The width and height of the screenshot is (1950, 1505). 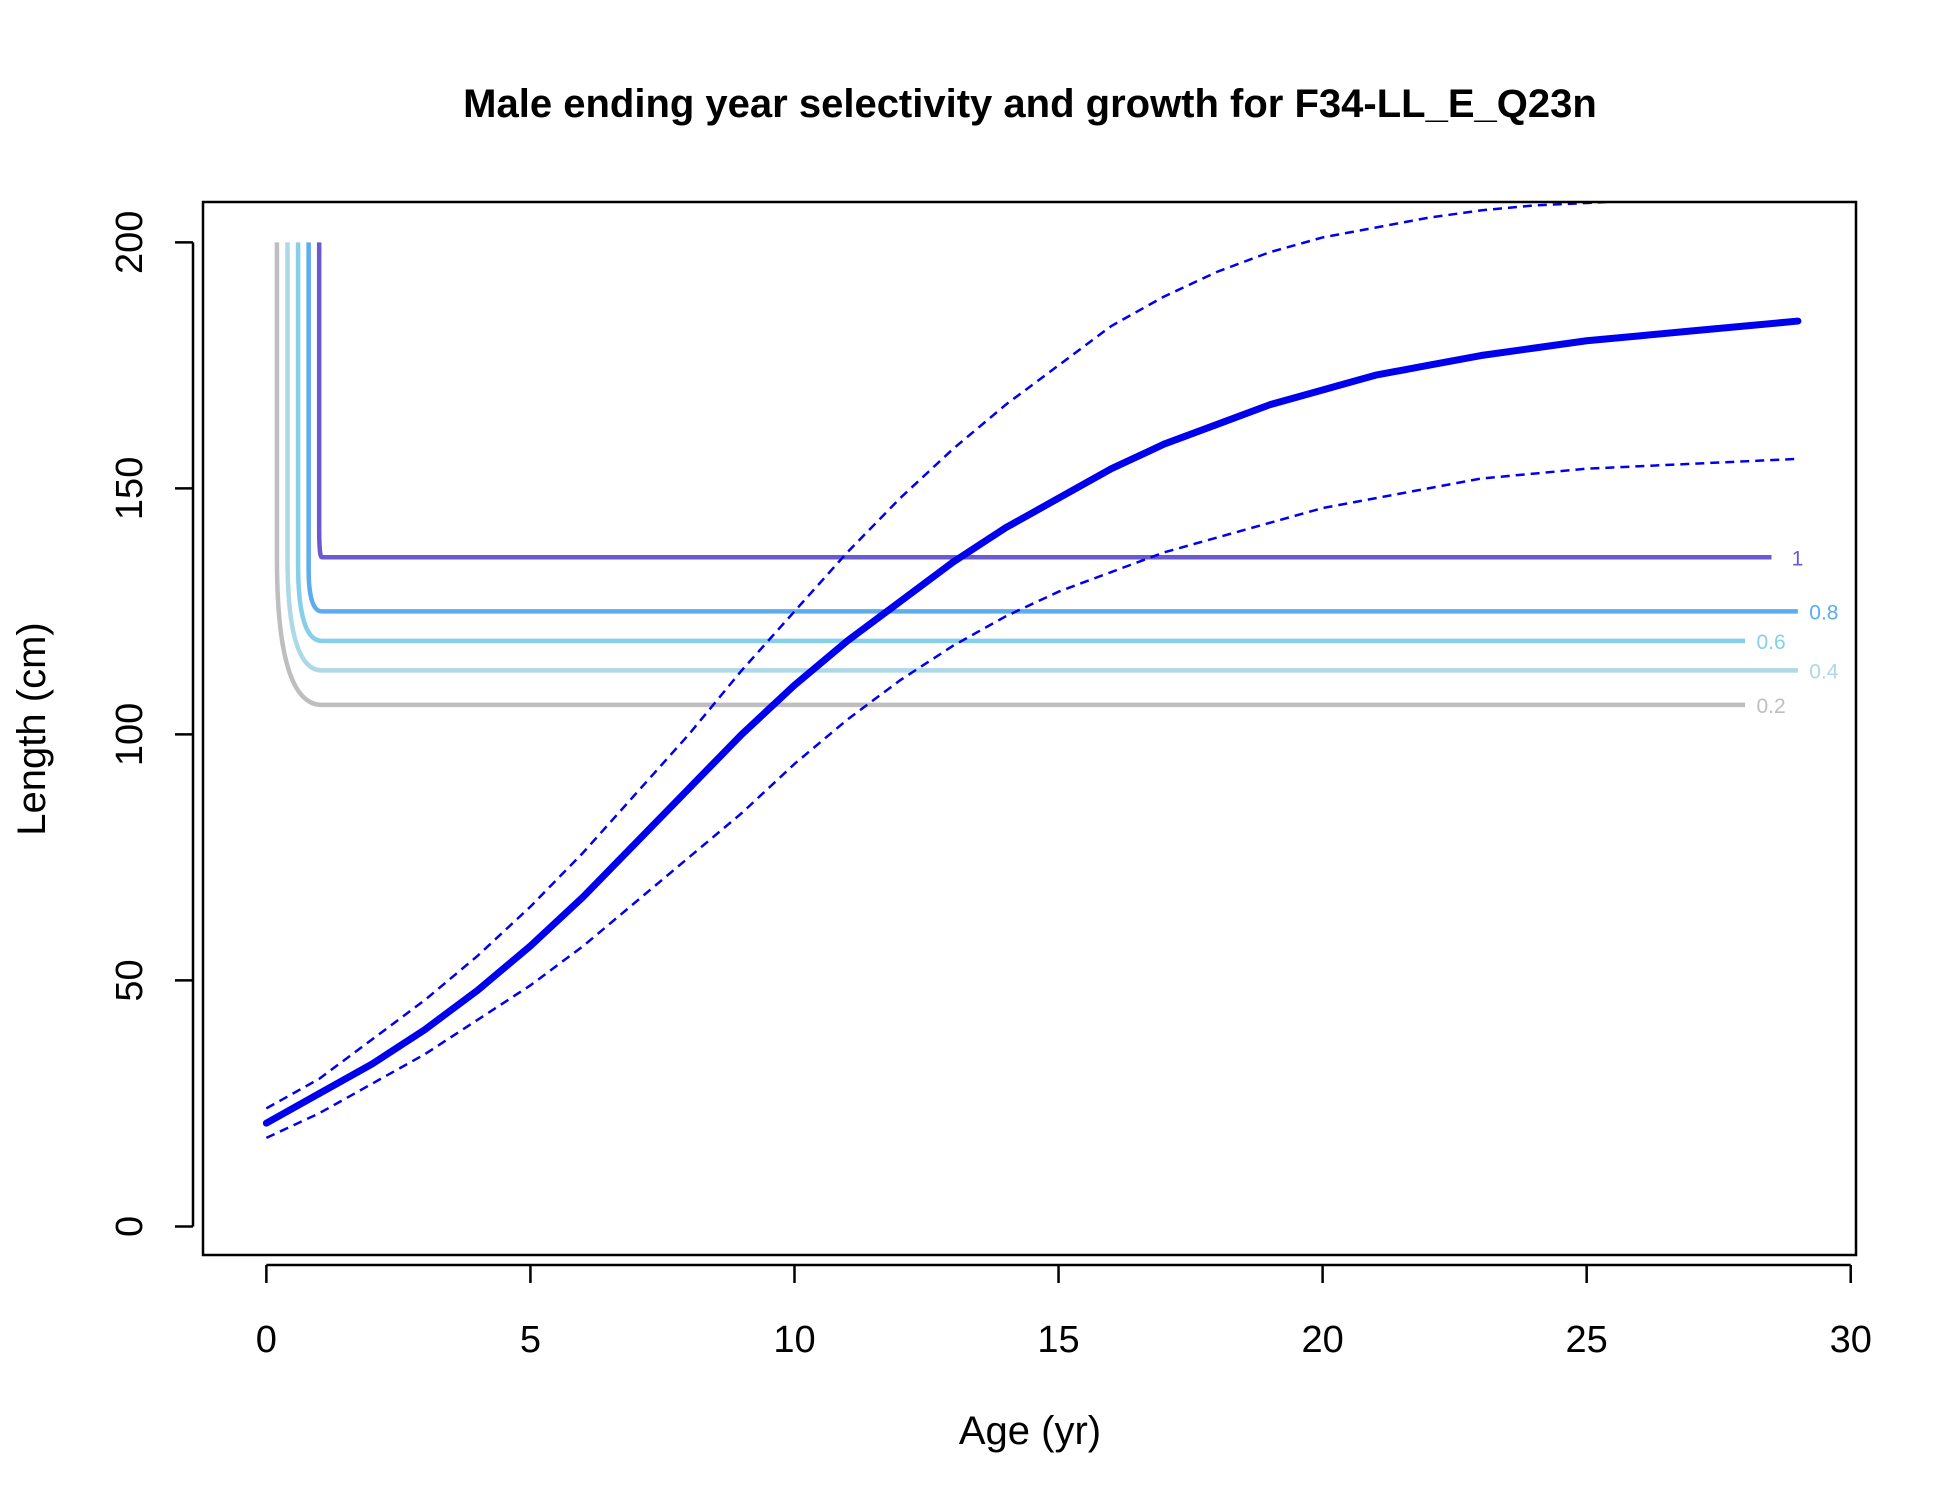 I want to click on selectivity-contour-label: 0.8, so click(x=1823, y=612).